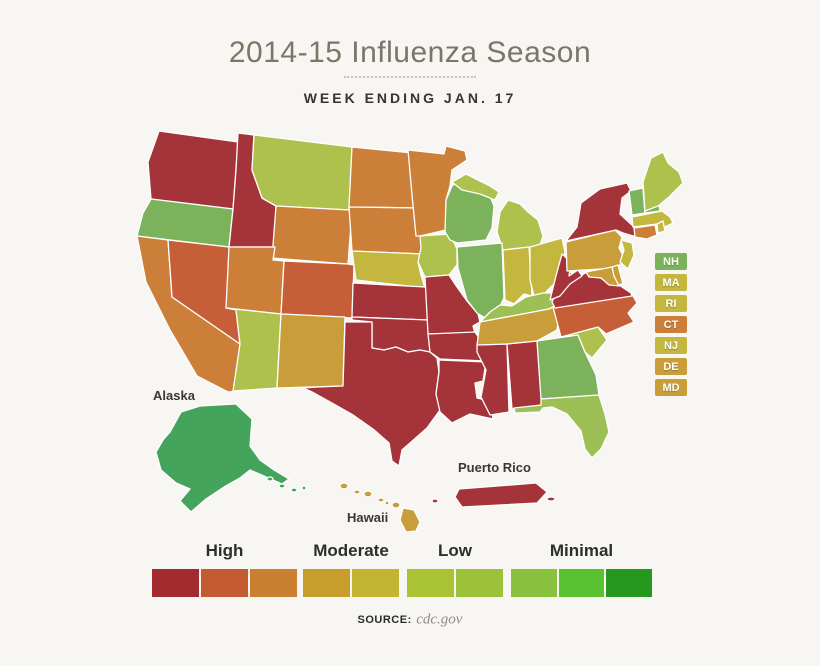 Image resolution: width=820 pixels, height=666 pixels. I want to click on inset-state-ri: RI, so click(671, 303).